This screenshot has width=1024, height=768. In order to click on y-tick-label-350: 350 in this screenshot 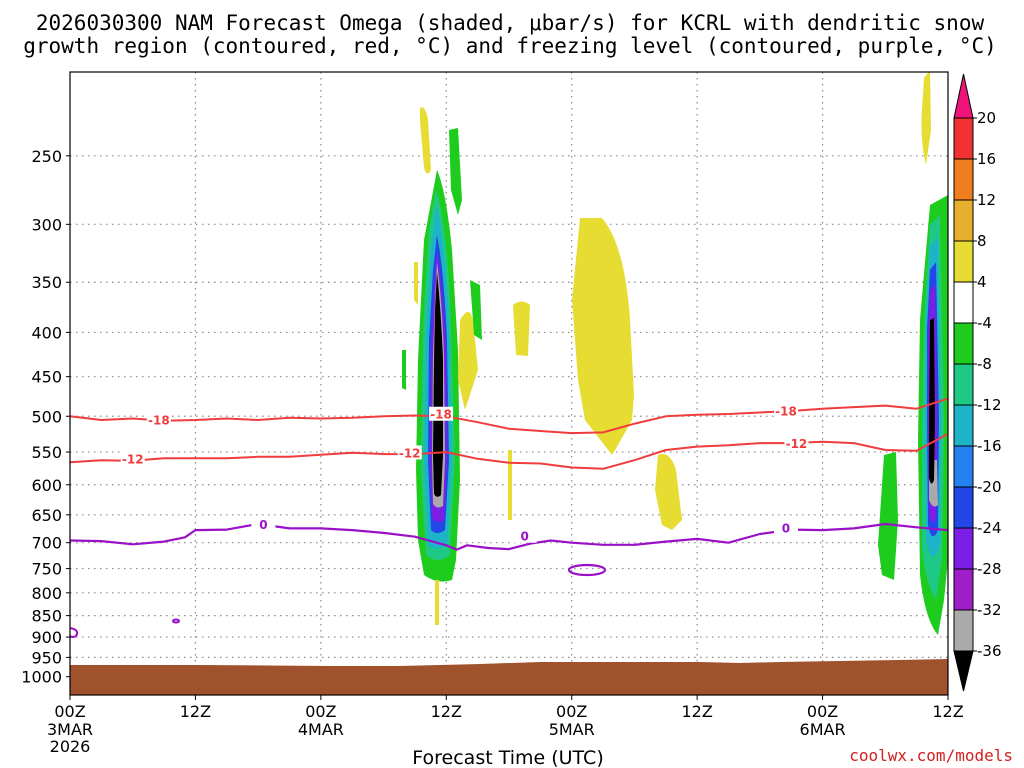, I will do `click(46, 282)`.